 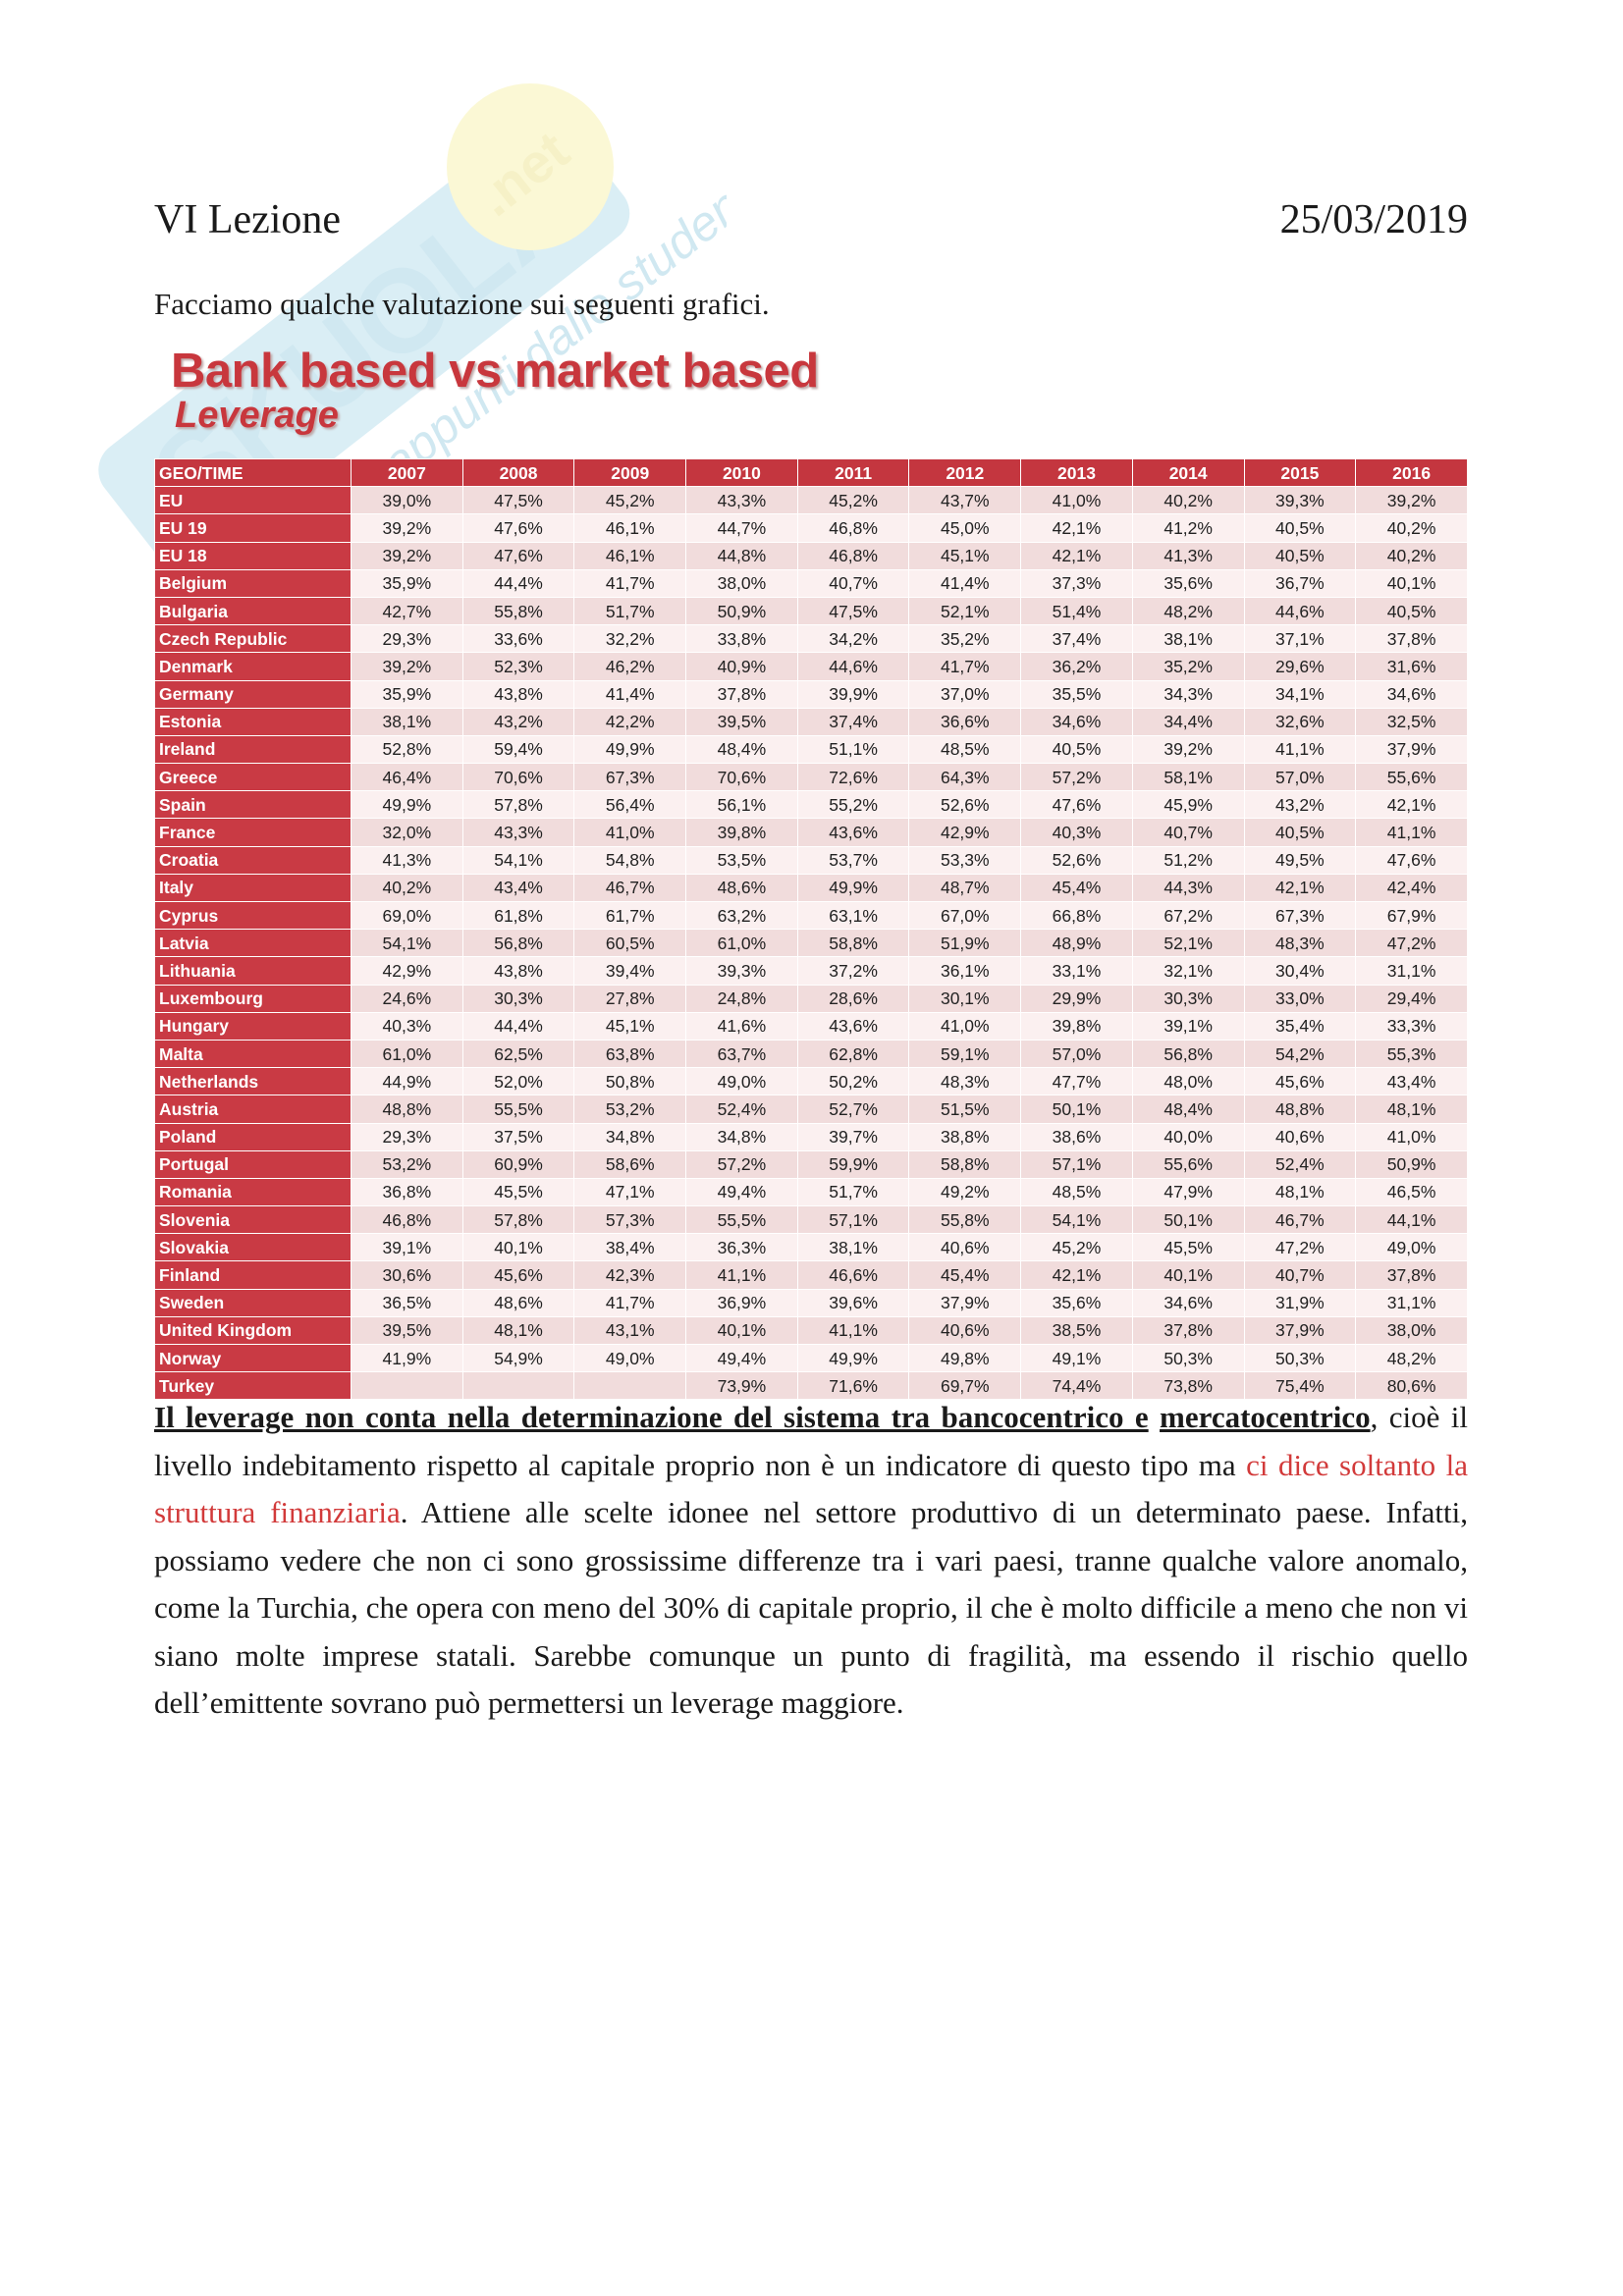 What do you see at coordinates (253, 1247) in the screenshot?
I see `row-country-label: Slovakia` at bounding box center [253, 1247].